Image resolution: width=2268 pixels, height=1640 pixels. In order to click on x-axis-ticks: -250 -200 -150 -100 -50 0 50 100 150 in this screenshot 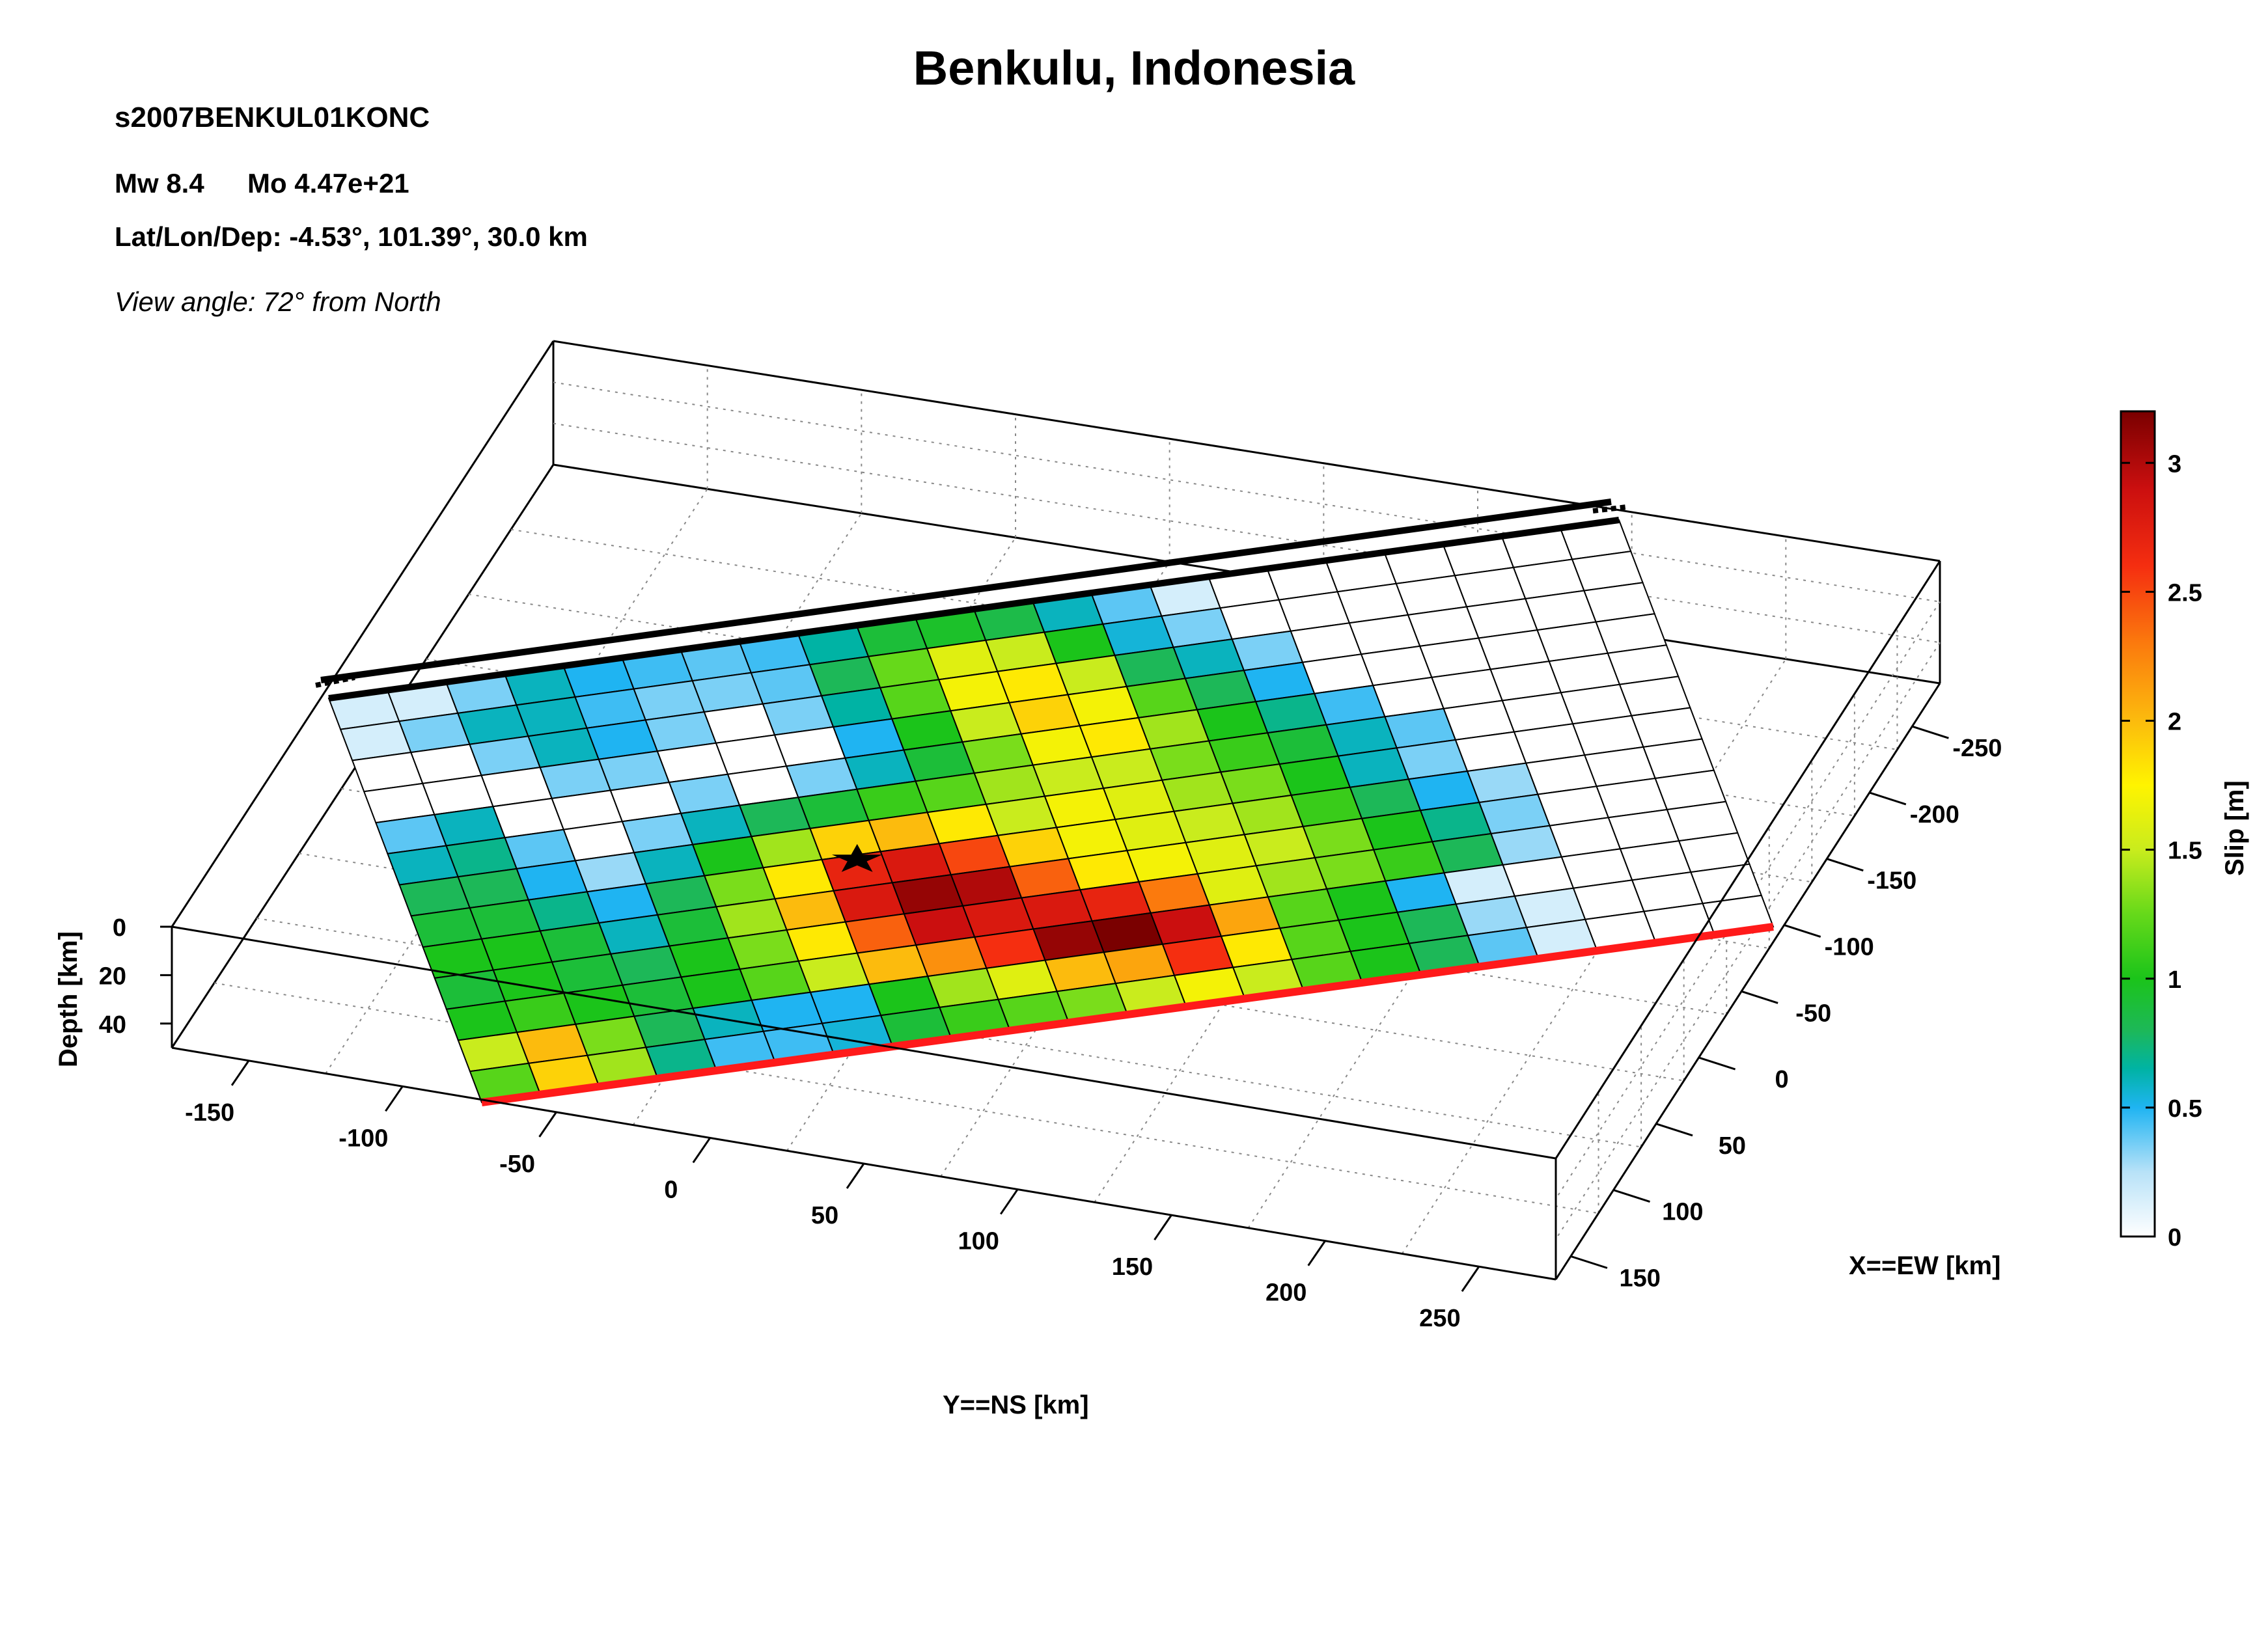, I will do `click(1786, 1009)`.